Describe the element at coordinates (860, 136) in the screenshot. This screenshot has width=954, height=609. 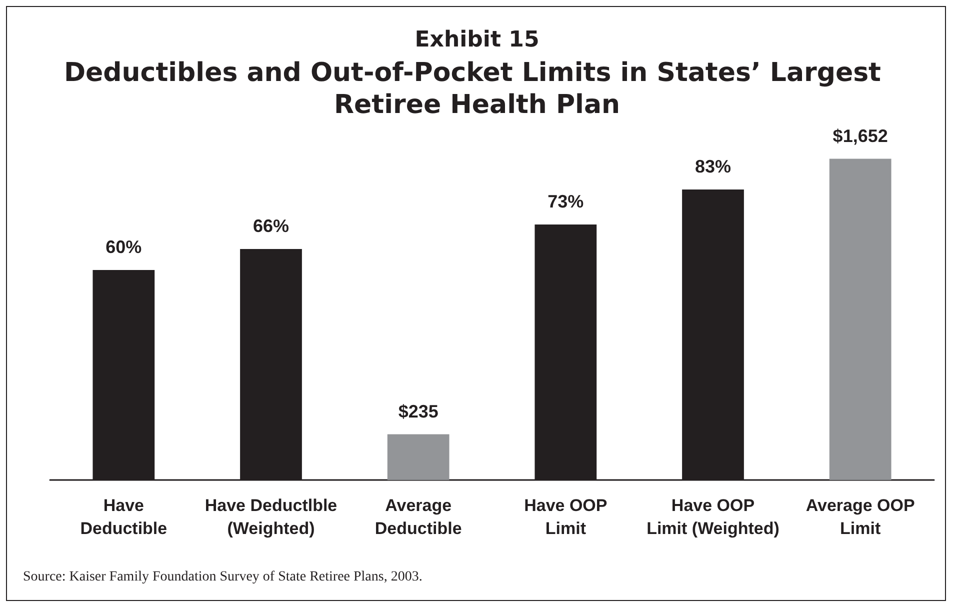
I see `data-label: $1,652` at that location.